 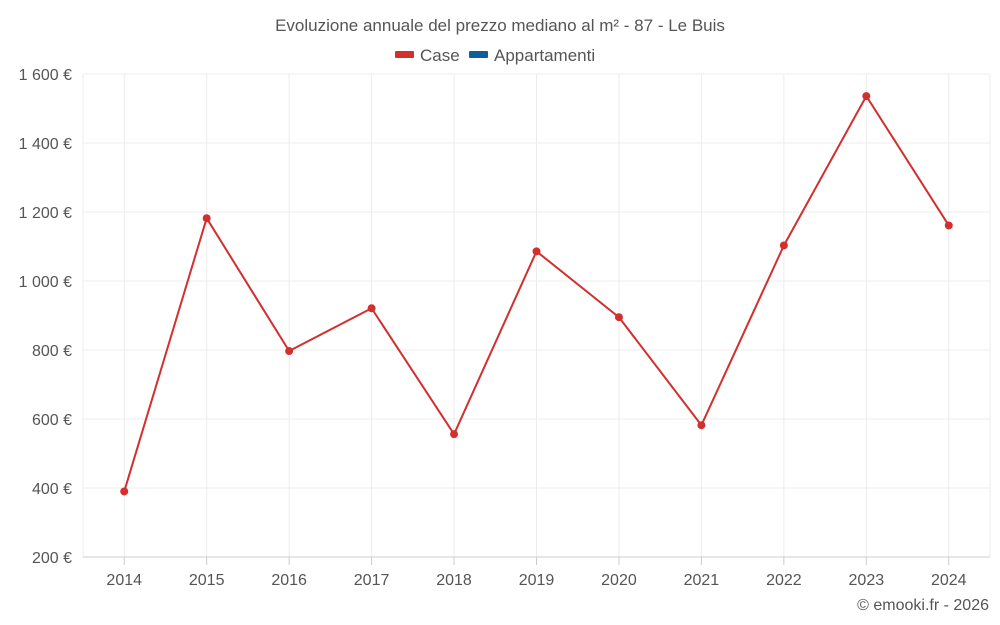 I want to click on y-tick-label: 200 €, so click(x=52, y=558).